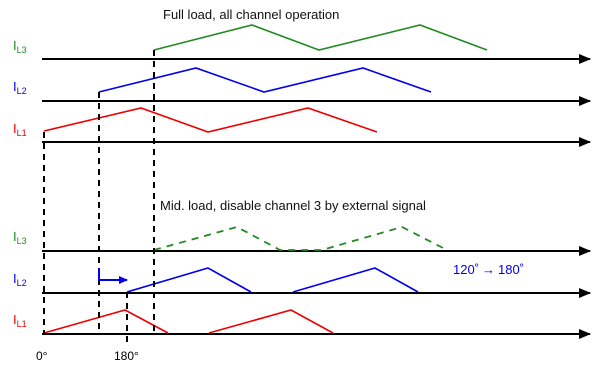  I want to click on label-il3-top: IL3, so click(20, 46).